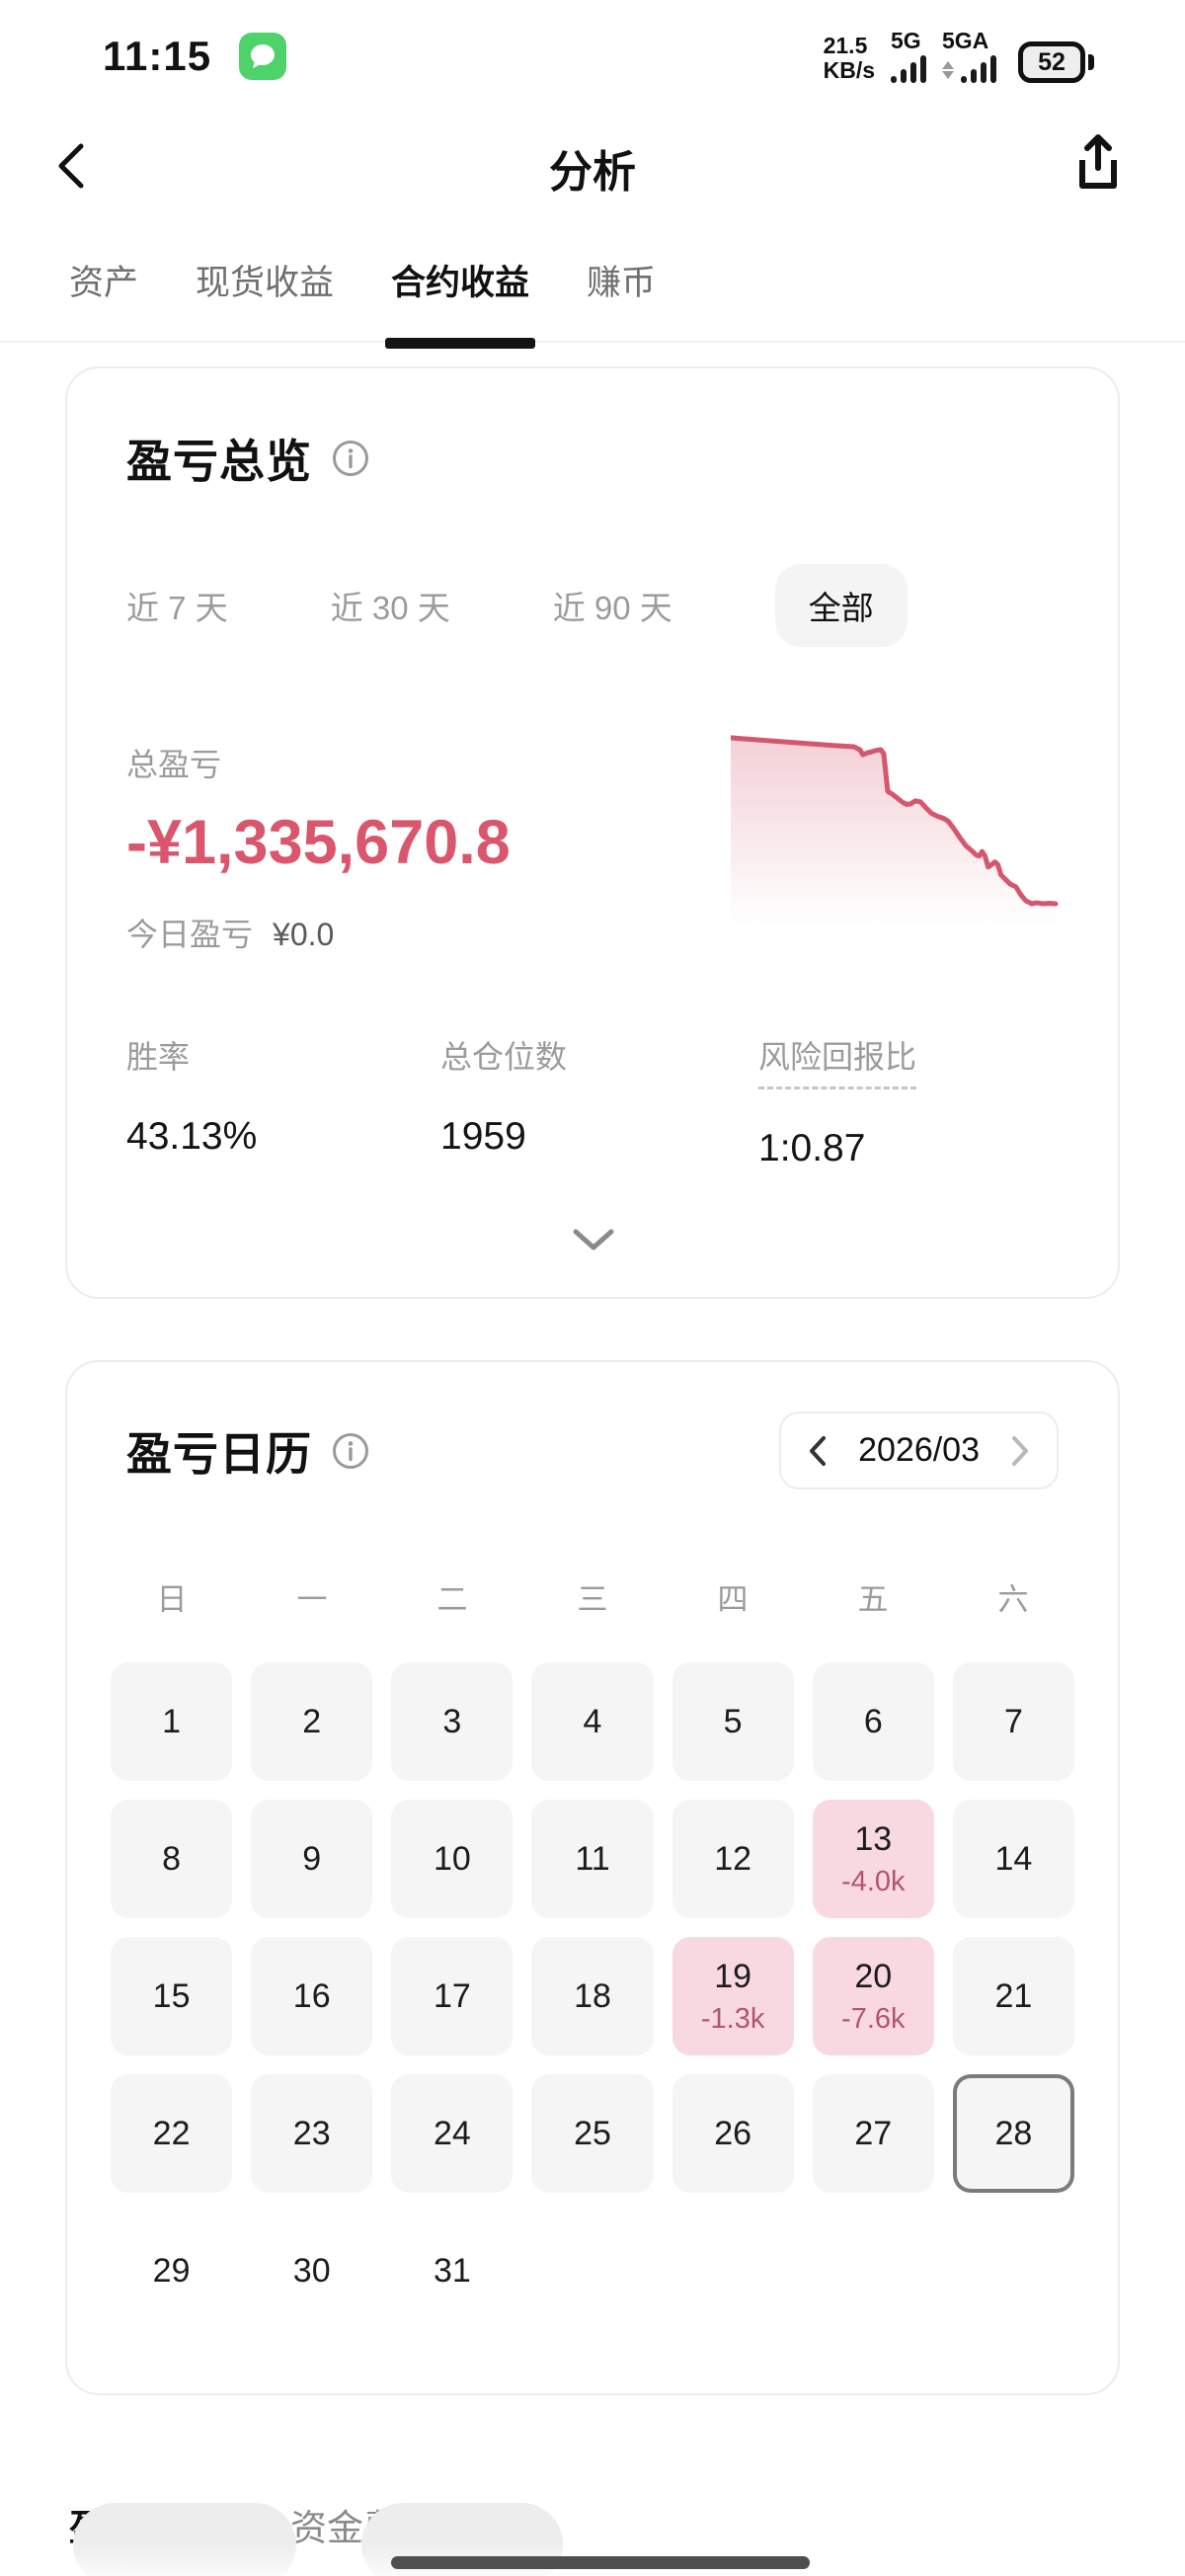 This screenshot has height=2576, width=1185. I want to click on day-number: 7, so click(1013, 1721).